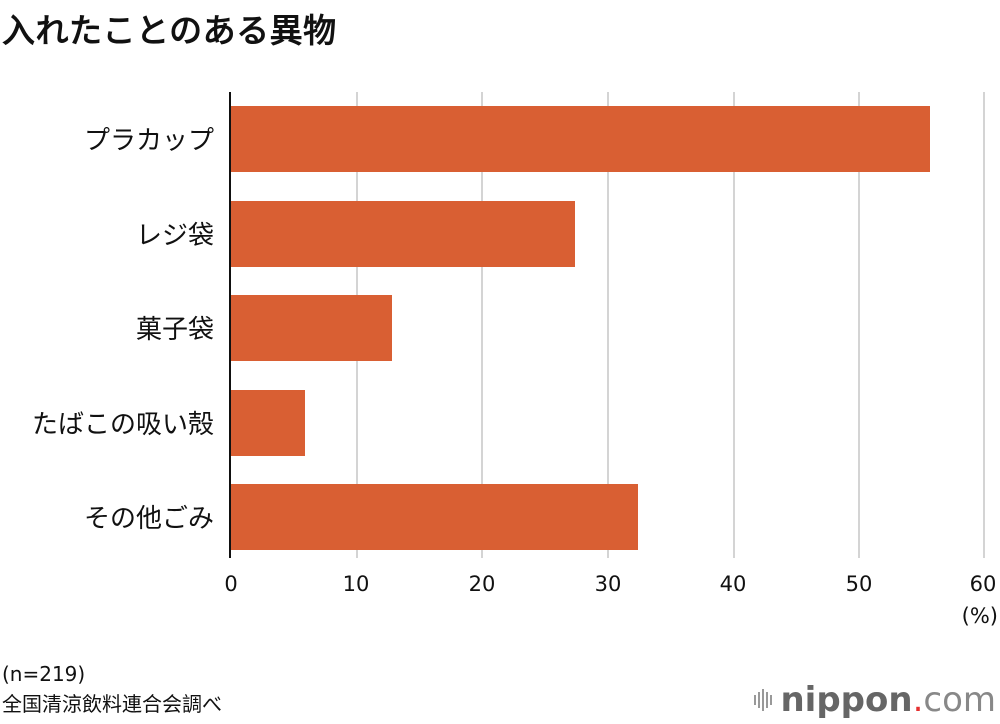 The width and height of the screenshot is (1000, 724). What do you see at coordinates (482, 584) in the screenshot?
I see `x-tick-label: 20` at bounding box center [482, 584].